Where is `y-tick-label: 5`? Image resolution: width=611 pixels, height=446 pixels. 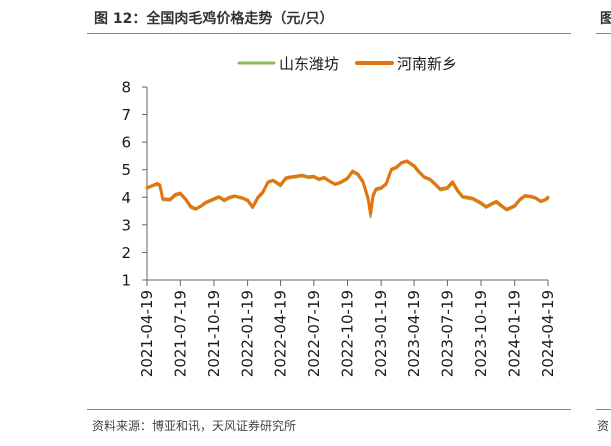
y-tick-label: 5 is located at coordinates (126, 170).